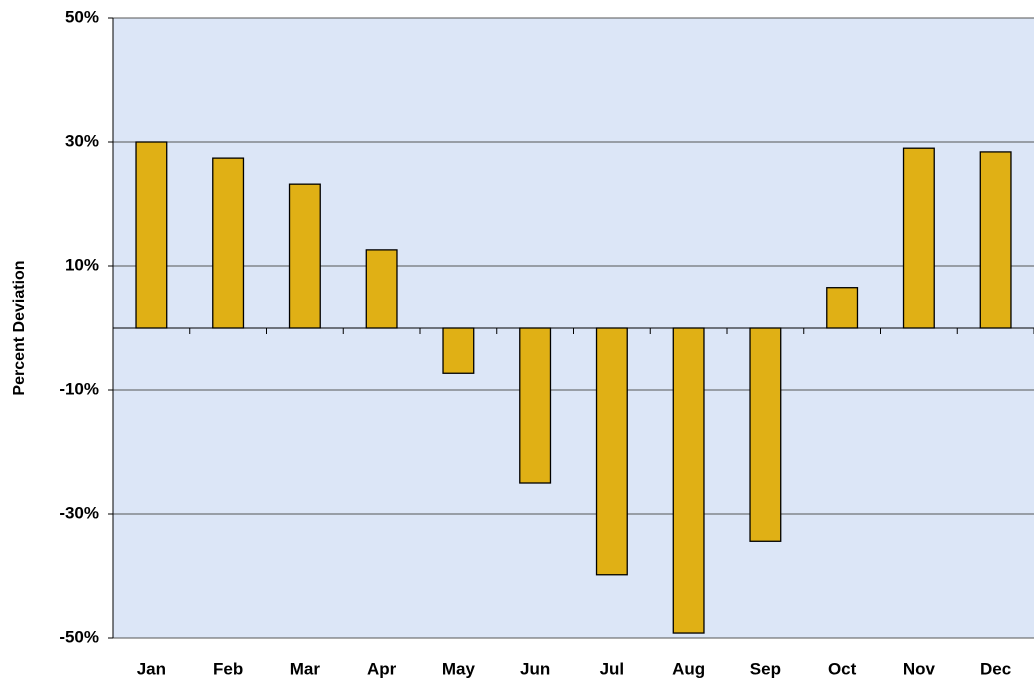 The height and width of the screenshot is (690, 1034). I want to click on y-tick-label: 10%, so click(82, 264).